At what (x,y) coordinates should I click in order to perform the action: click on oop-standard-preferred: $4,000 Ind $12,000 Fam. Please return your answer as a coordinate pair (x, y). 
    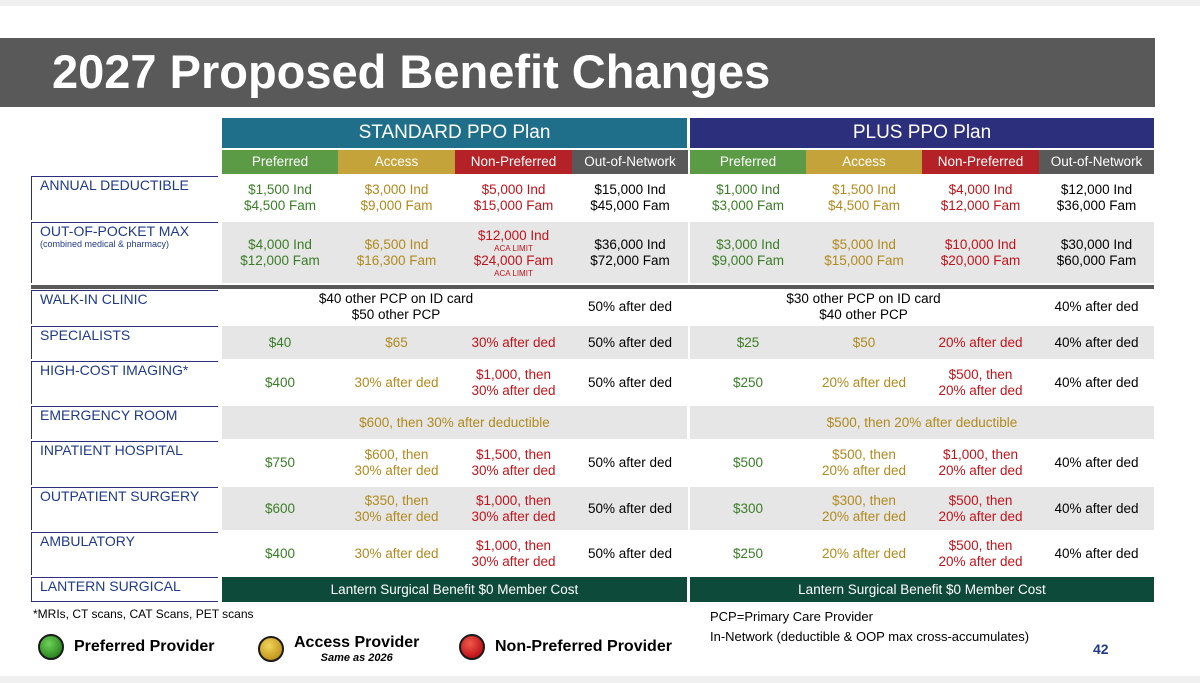
    Looking at the image, I should click on (280, 252).